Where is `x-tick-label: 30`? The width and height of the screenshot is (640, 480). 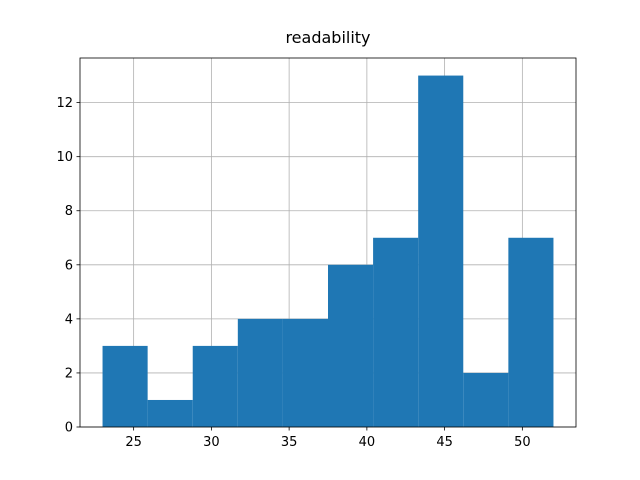
x-tick-label: 30 is located at coordinates (211, 442).